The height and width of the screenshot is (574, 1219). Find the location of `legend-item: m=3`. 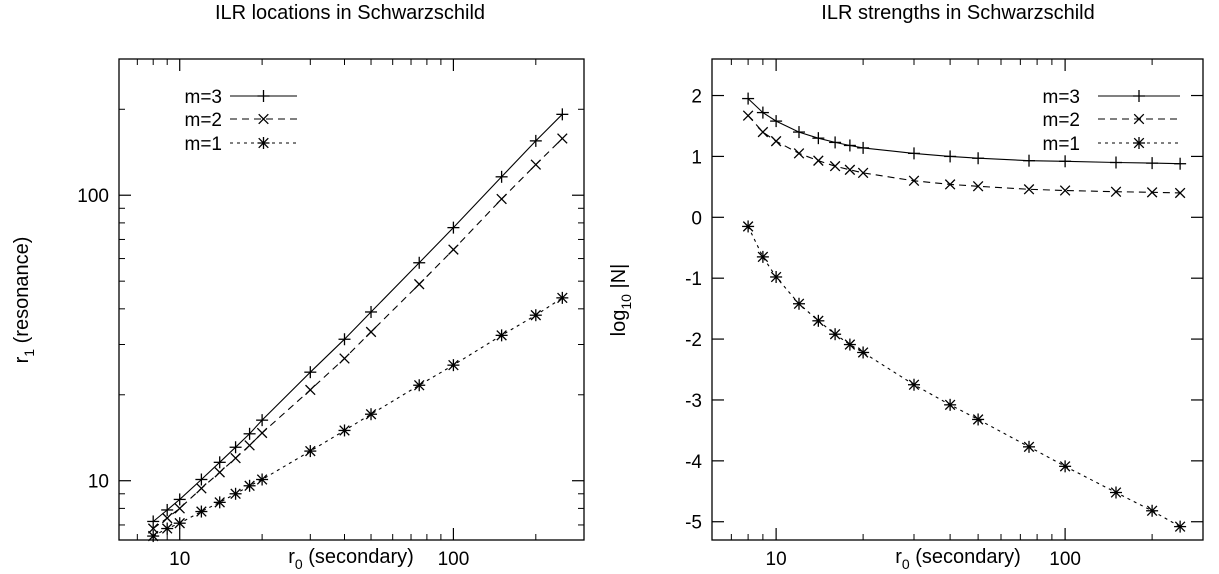

legend-item: m=3 is located at coordinates (241, 97).